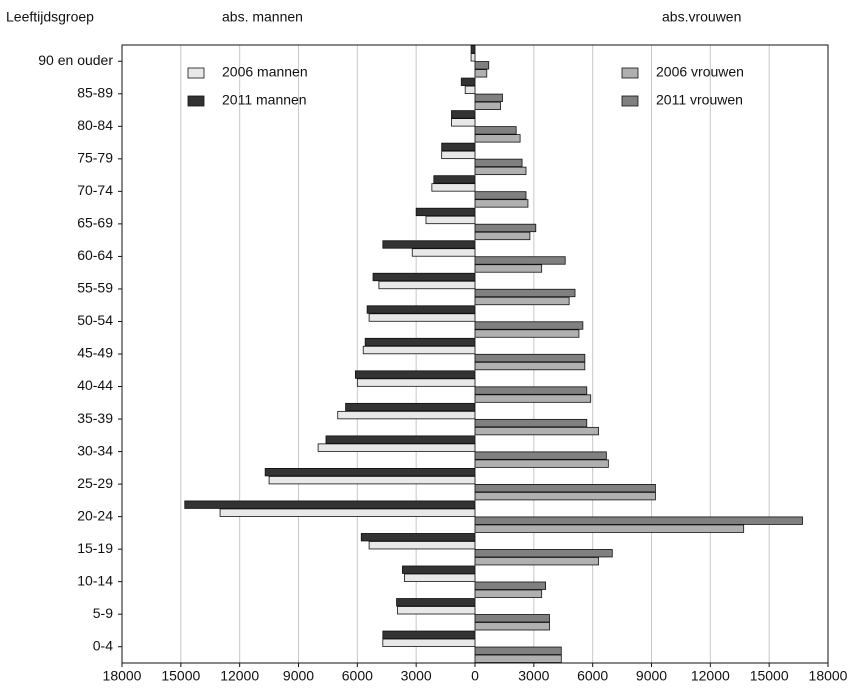  What do you see at coordinates (265, 72) in the screenshot?
I see `legend-label: 2006 mannen` at bounding box center [265, 72].